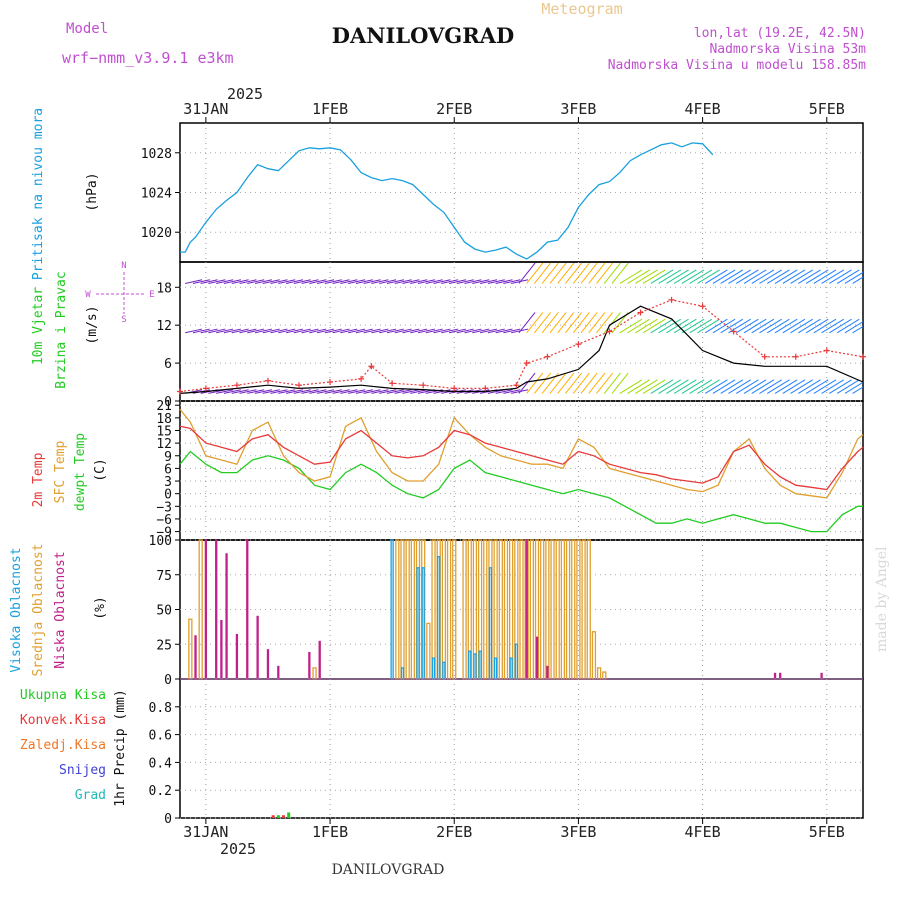 This screenshot has width=900, height=900. Describe the element at coordinates (164, 419) in the screenshot. I see `y-tick-label: 18` at that location.